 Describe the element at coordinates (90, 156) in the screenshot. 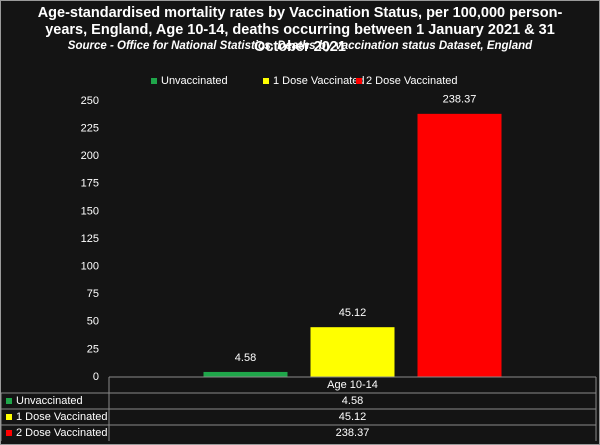

I see `y-tick-label: 200` at that location.